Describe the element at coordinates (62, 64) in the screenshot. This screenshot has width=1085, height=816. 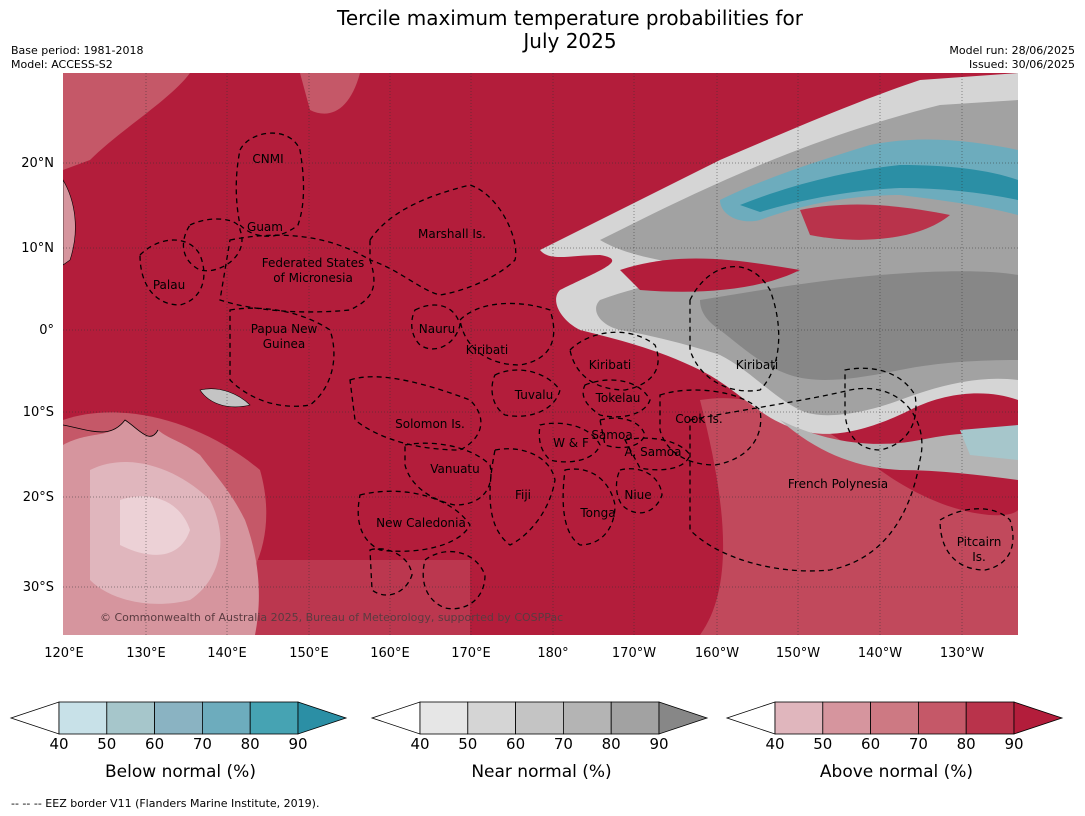
I see `model-name: Model: ACCESS-S2` at that location.